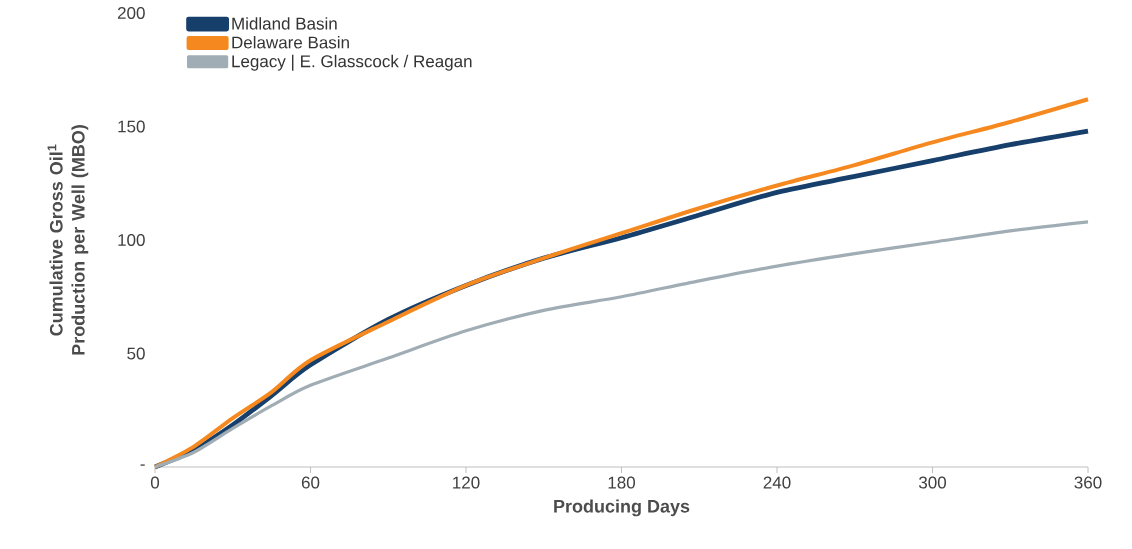  What do you see at coordinates (466, 482) in the screenshot?
I see `x-tick-label: 120` at bounding box center [466, 482].